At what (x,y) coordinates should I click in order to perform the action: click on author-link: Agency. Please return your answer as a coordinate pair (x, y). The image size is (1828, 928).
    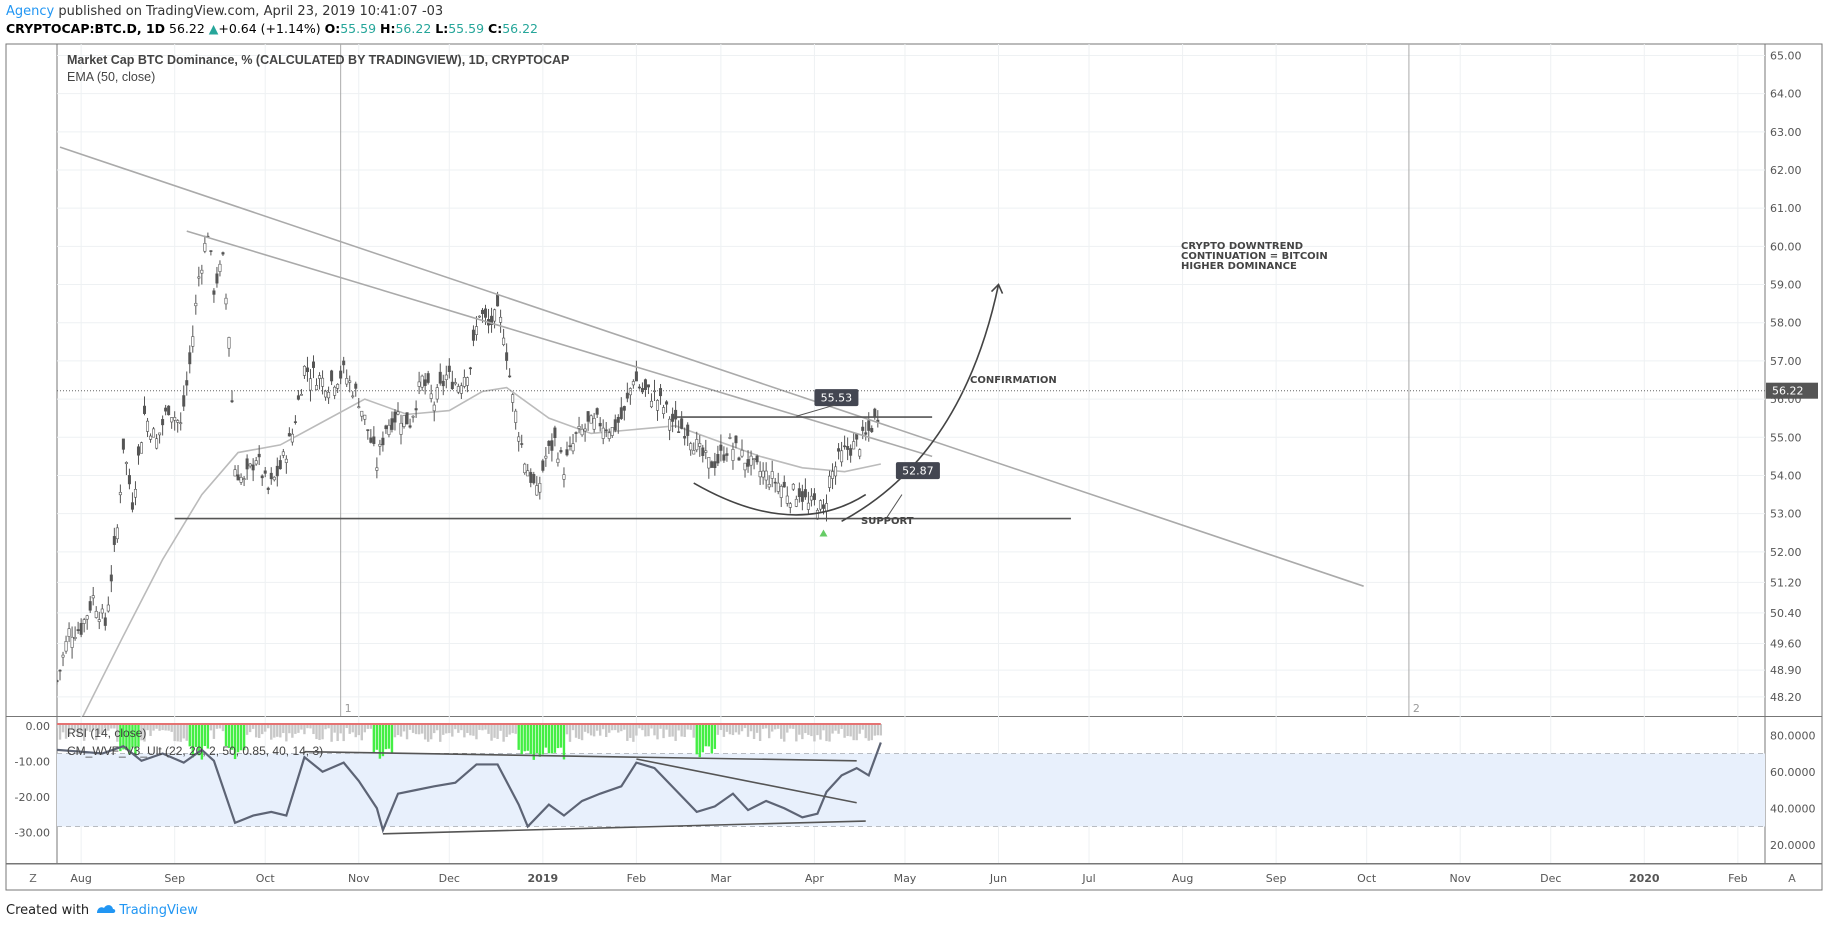
    Looking at the image, I should click on (30, 11).